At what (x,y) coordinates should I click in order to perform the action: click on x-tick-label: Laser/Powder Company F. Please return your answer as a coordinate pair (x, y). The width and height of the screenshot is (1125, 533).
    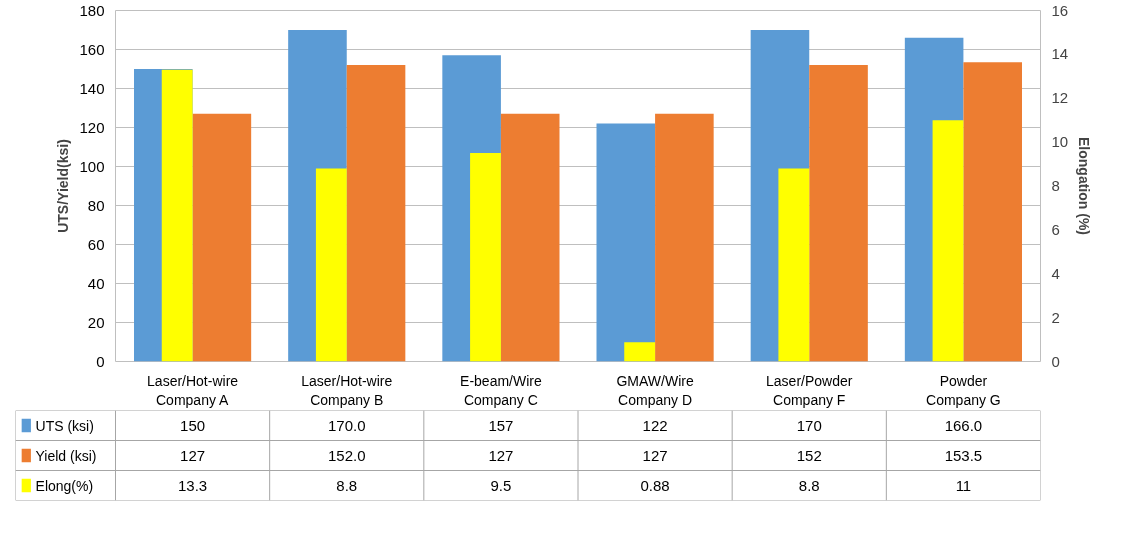
    Looking at the image, I should click on (809, 390).